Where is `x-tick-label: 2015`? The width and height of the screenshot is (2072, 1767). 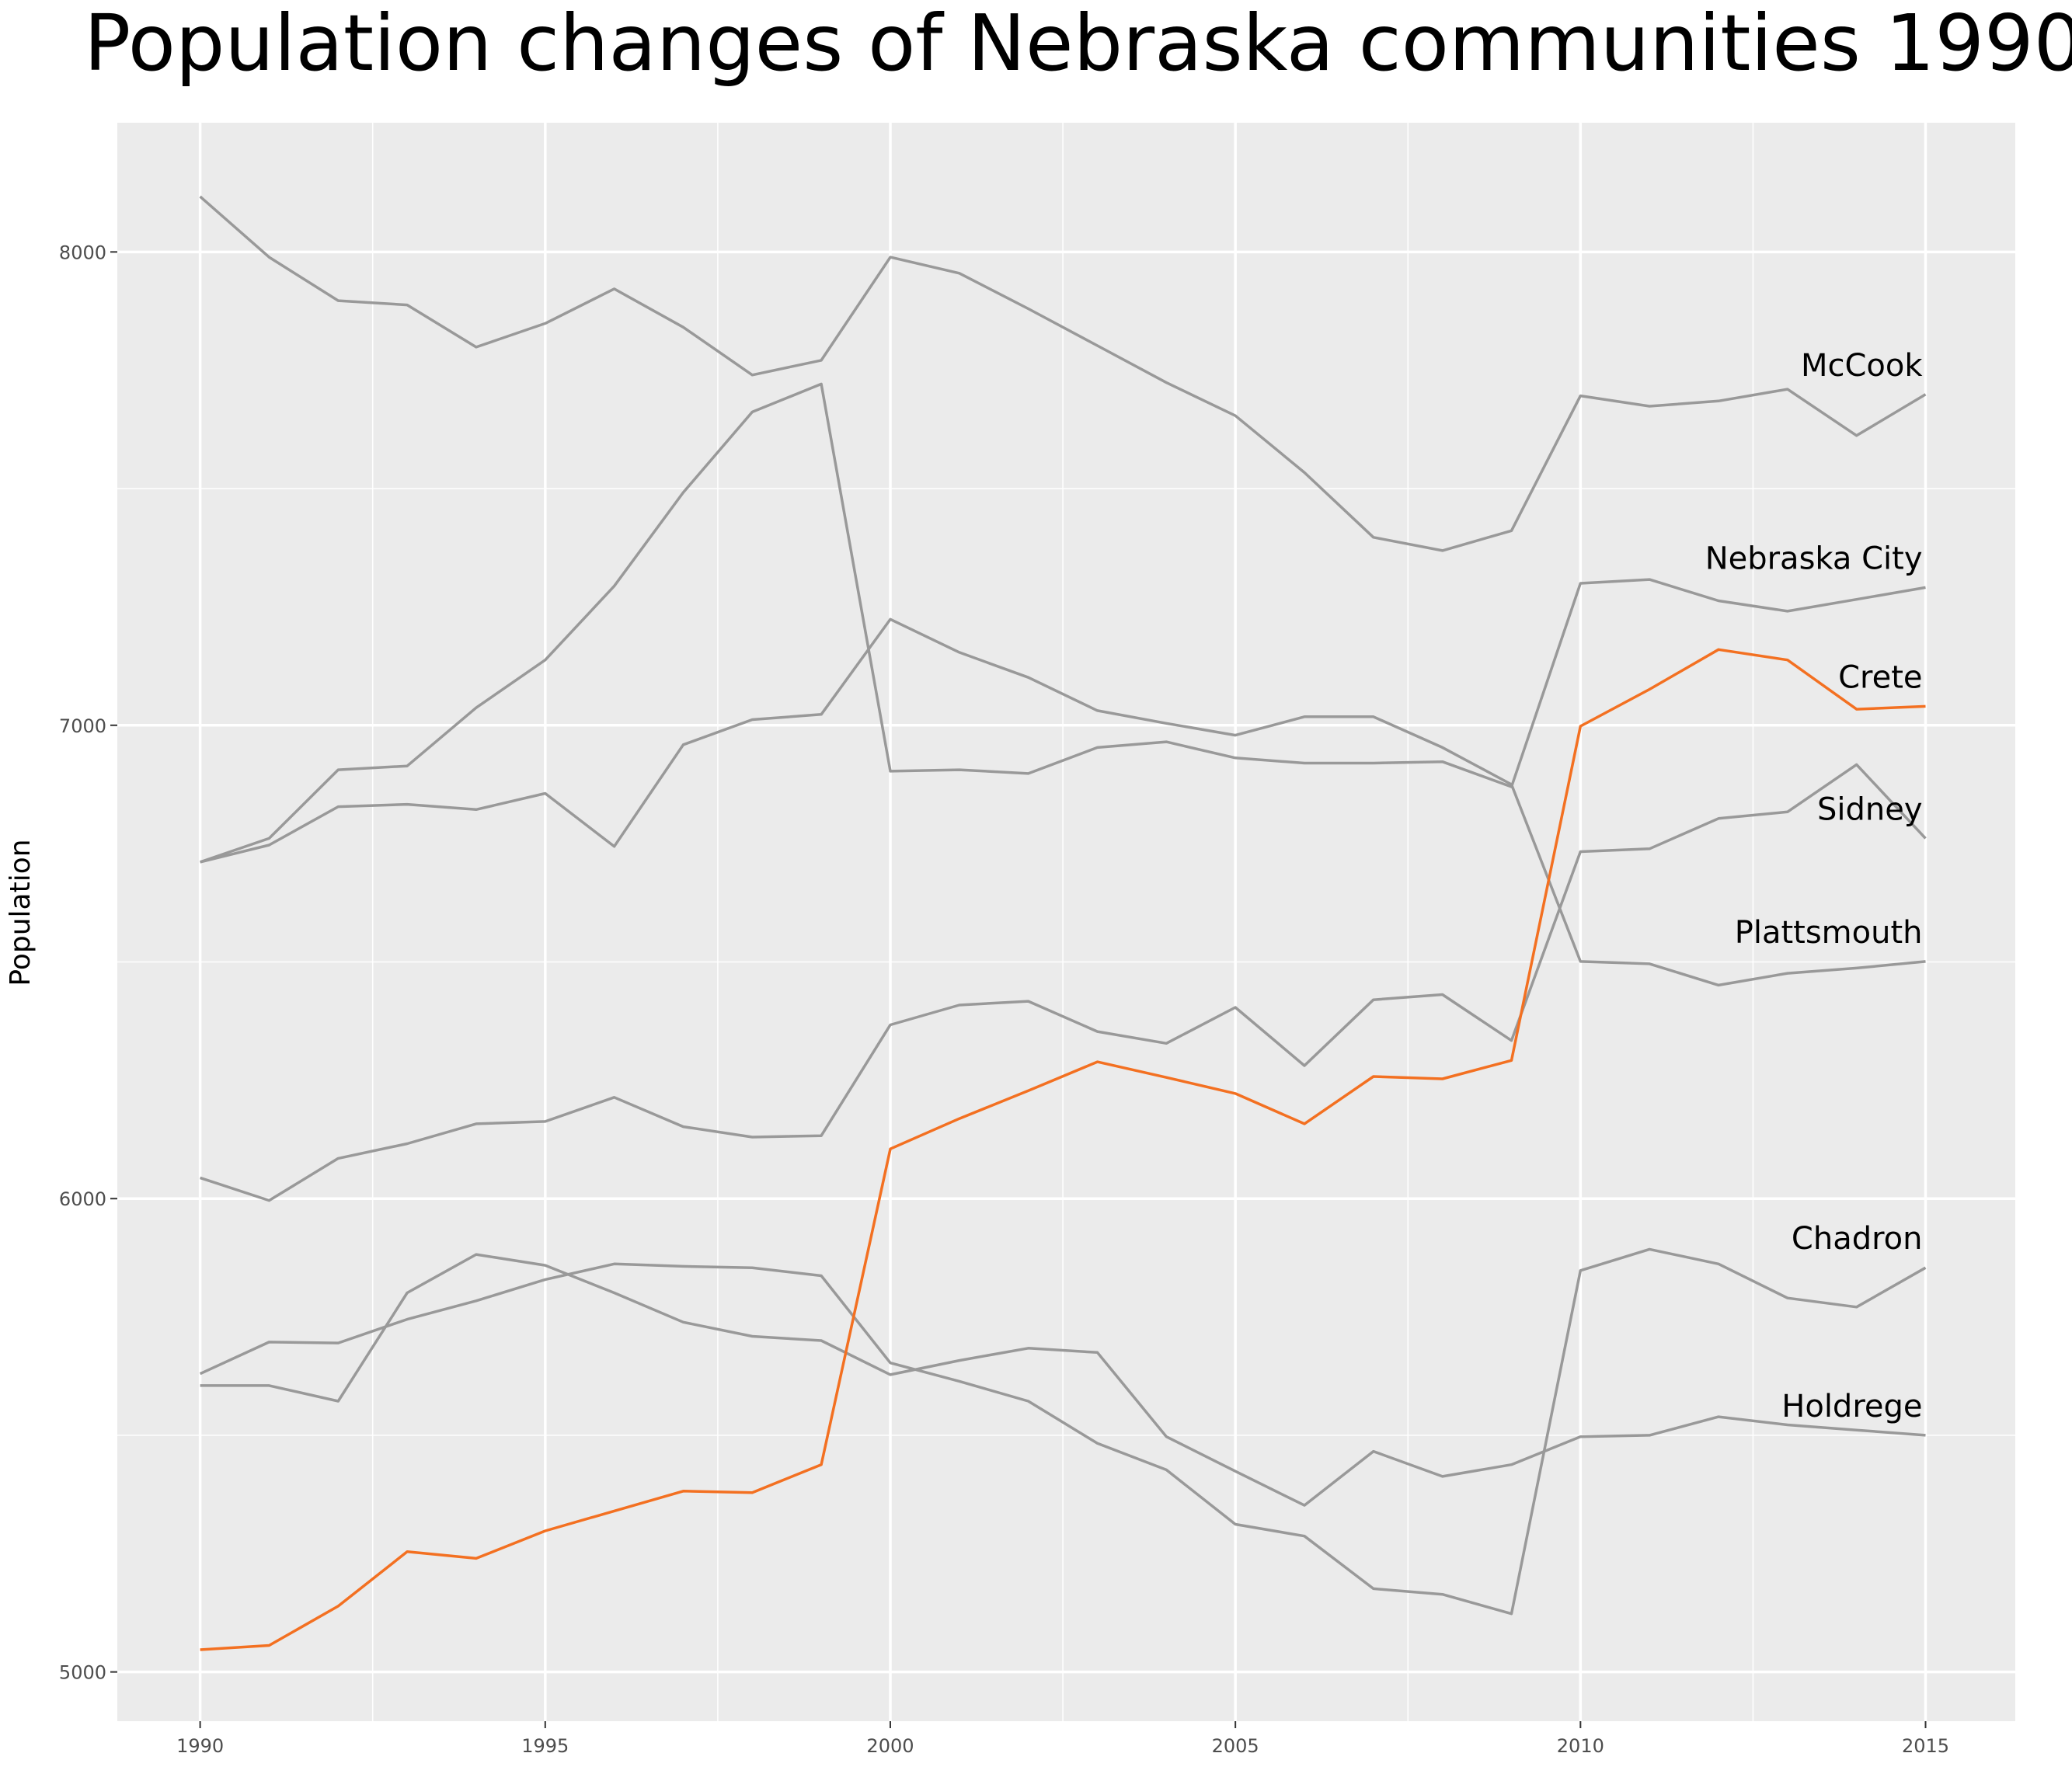
x-tick-label: 2015 is located at coordinates (1925, 1746).